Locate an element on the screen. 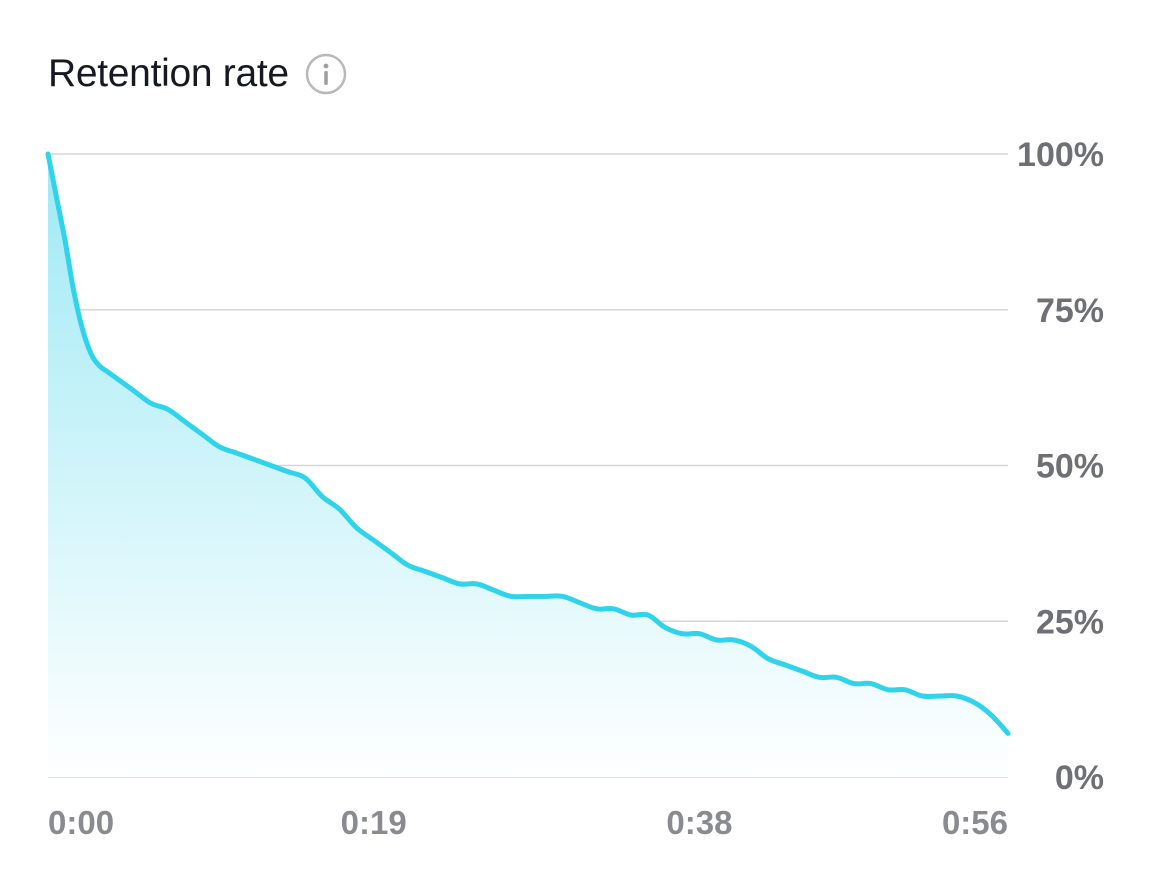  y-tick-label: 50% is located at coordinates (1070, 467).